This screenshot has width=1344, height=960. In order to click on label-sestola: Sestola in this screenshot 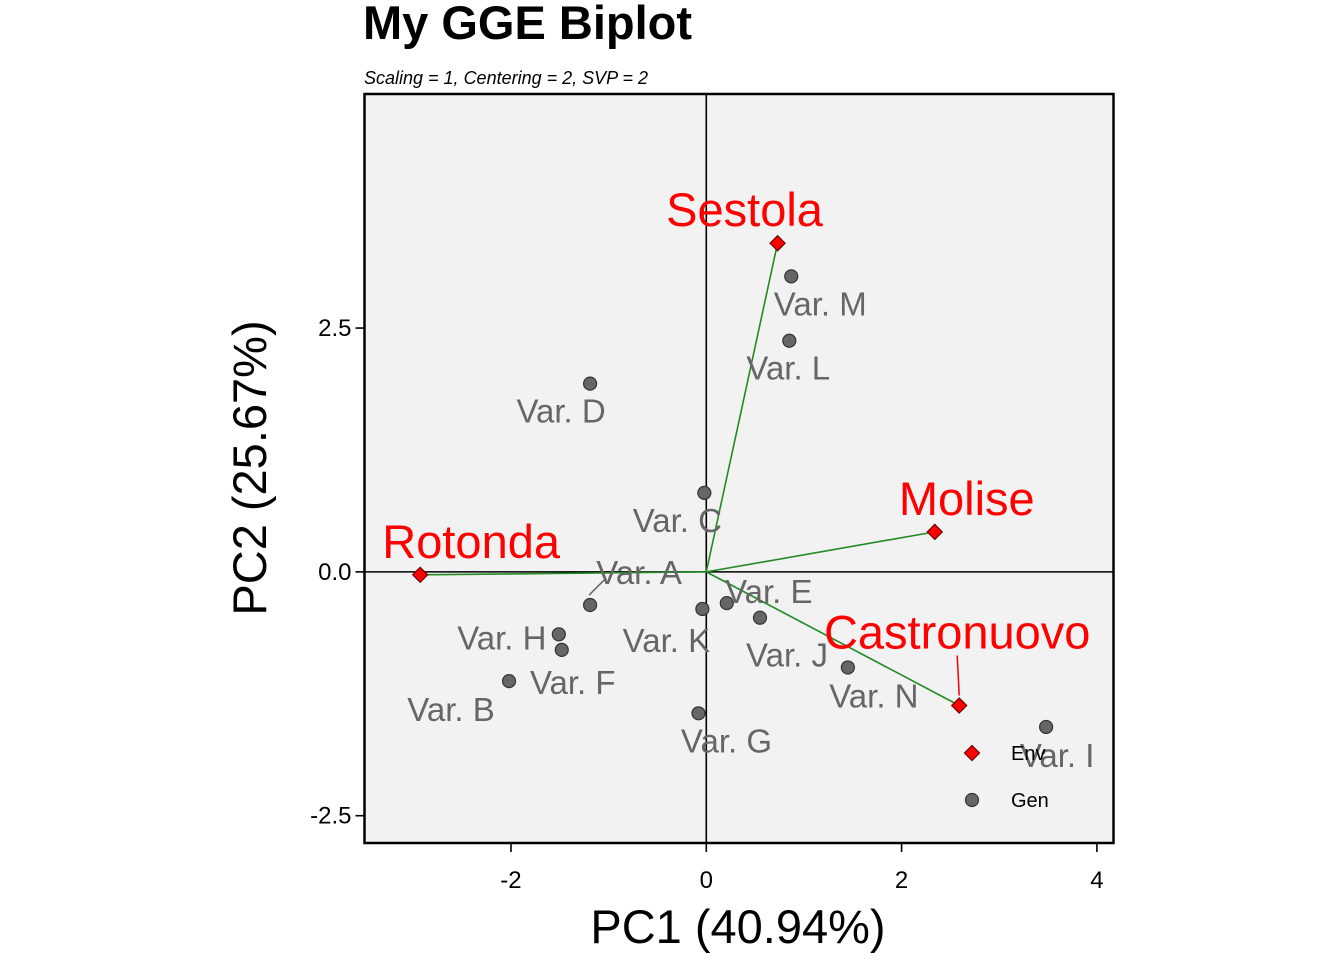, I will do `click(745, 209)`.